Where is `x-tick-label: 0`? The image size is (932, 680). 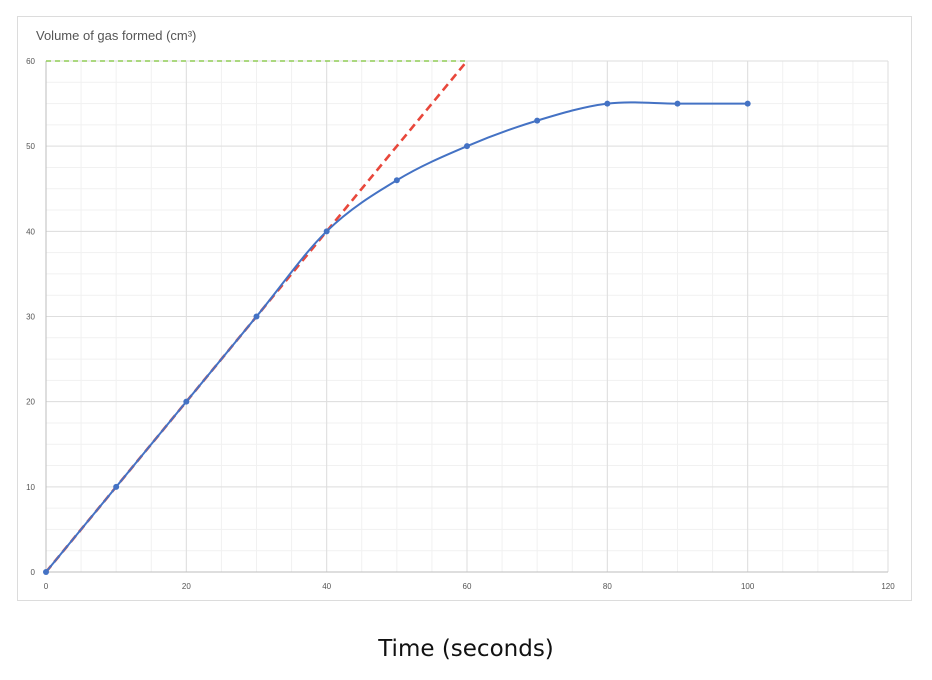
x-tick-label: 0 is located at coordinates (46, 586).